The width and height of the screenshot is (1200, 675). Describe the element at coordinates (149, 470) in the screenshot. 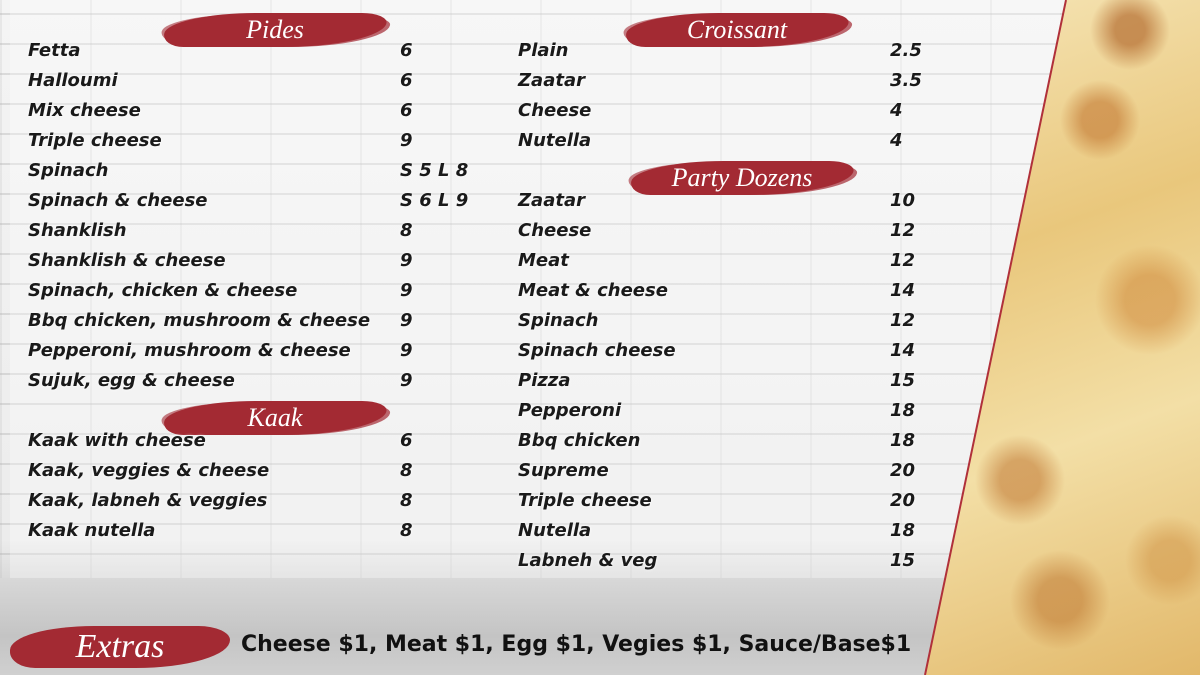

I see `item-name: Kaak, veggies & cheese` at that location.